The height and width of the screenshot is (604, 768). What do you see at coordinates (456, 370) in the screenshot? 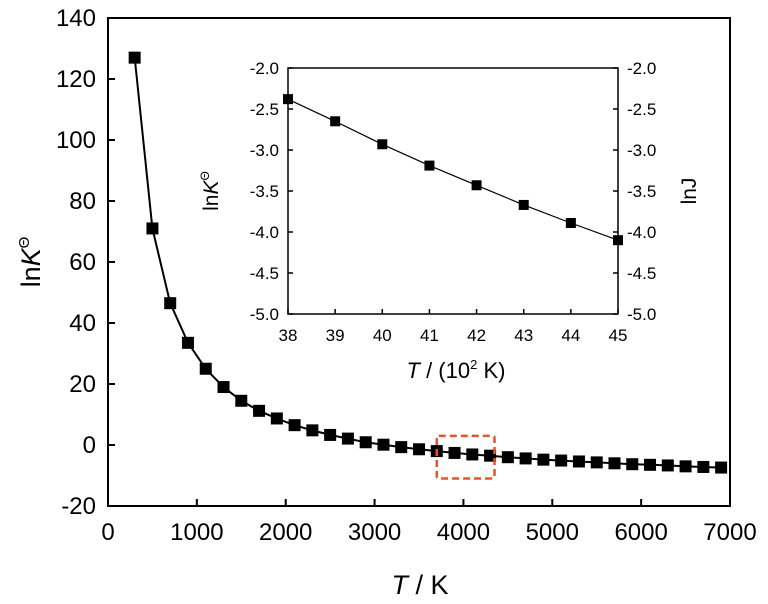
I see `inset-x-axis-label: T / (102 K)` at bounding box center [456, 370].